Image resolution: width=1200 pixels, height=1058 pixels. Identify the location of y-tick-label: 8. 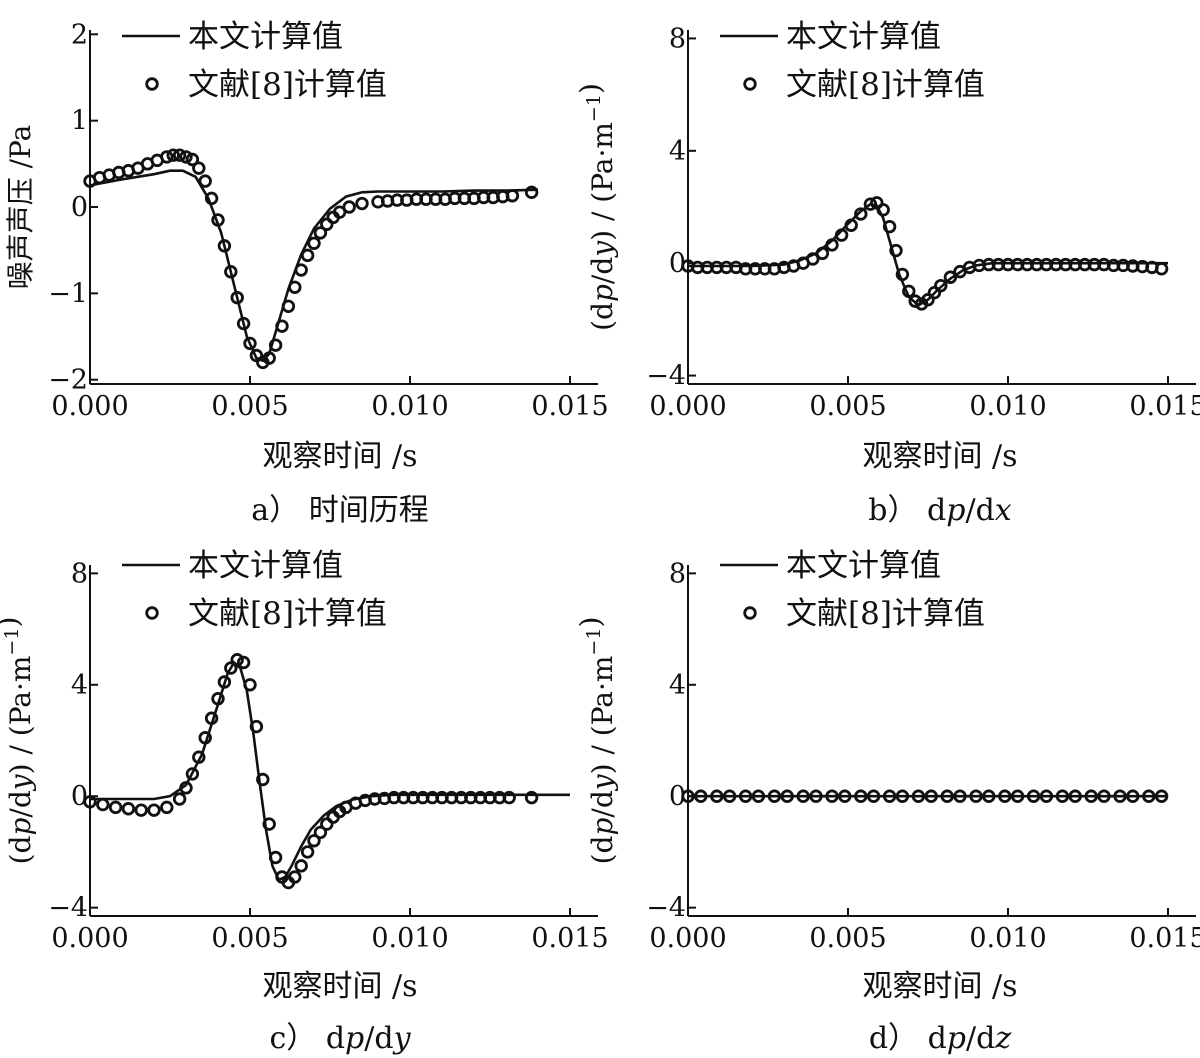
(677, 573).